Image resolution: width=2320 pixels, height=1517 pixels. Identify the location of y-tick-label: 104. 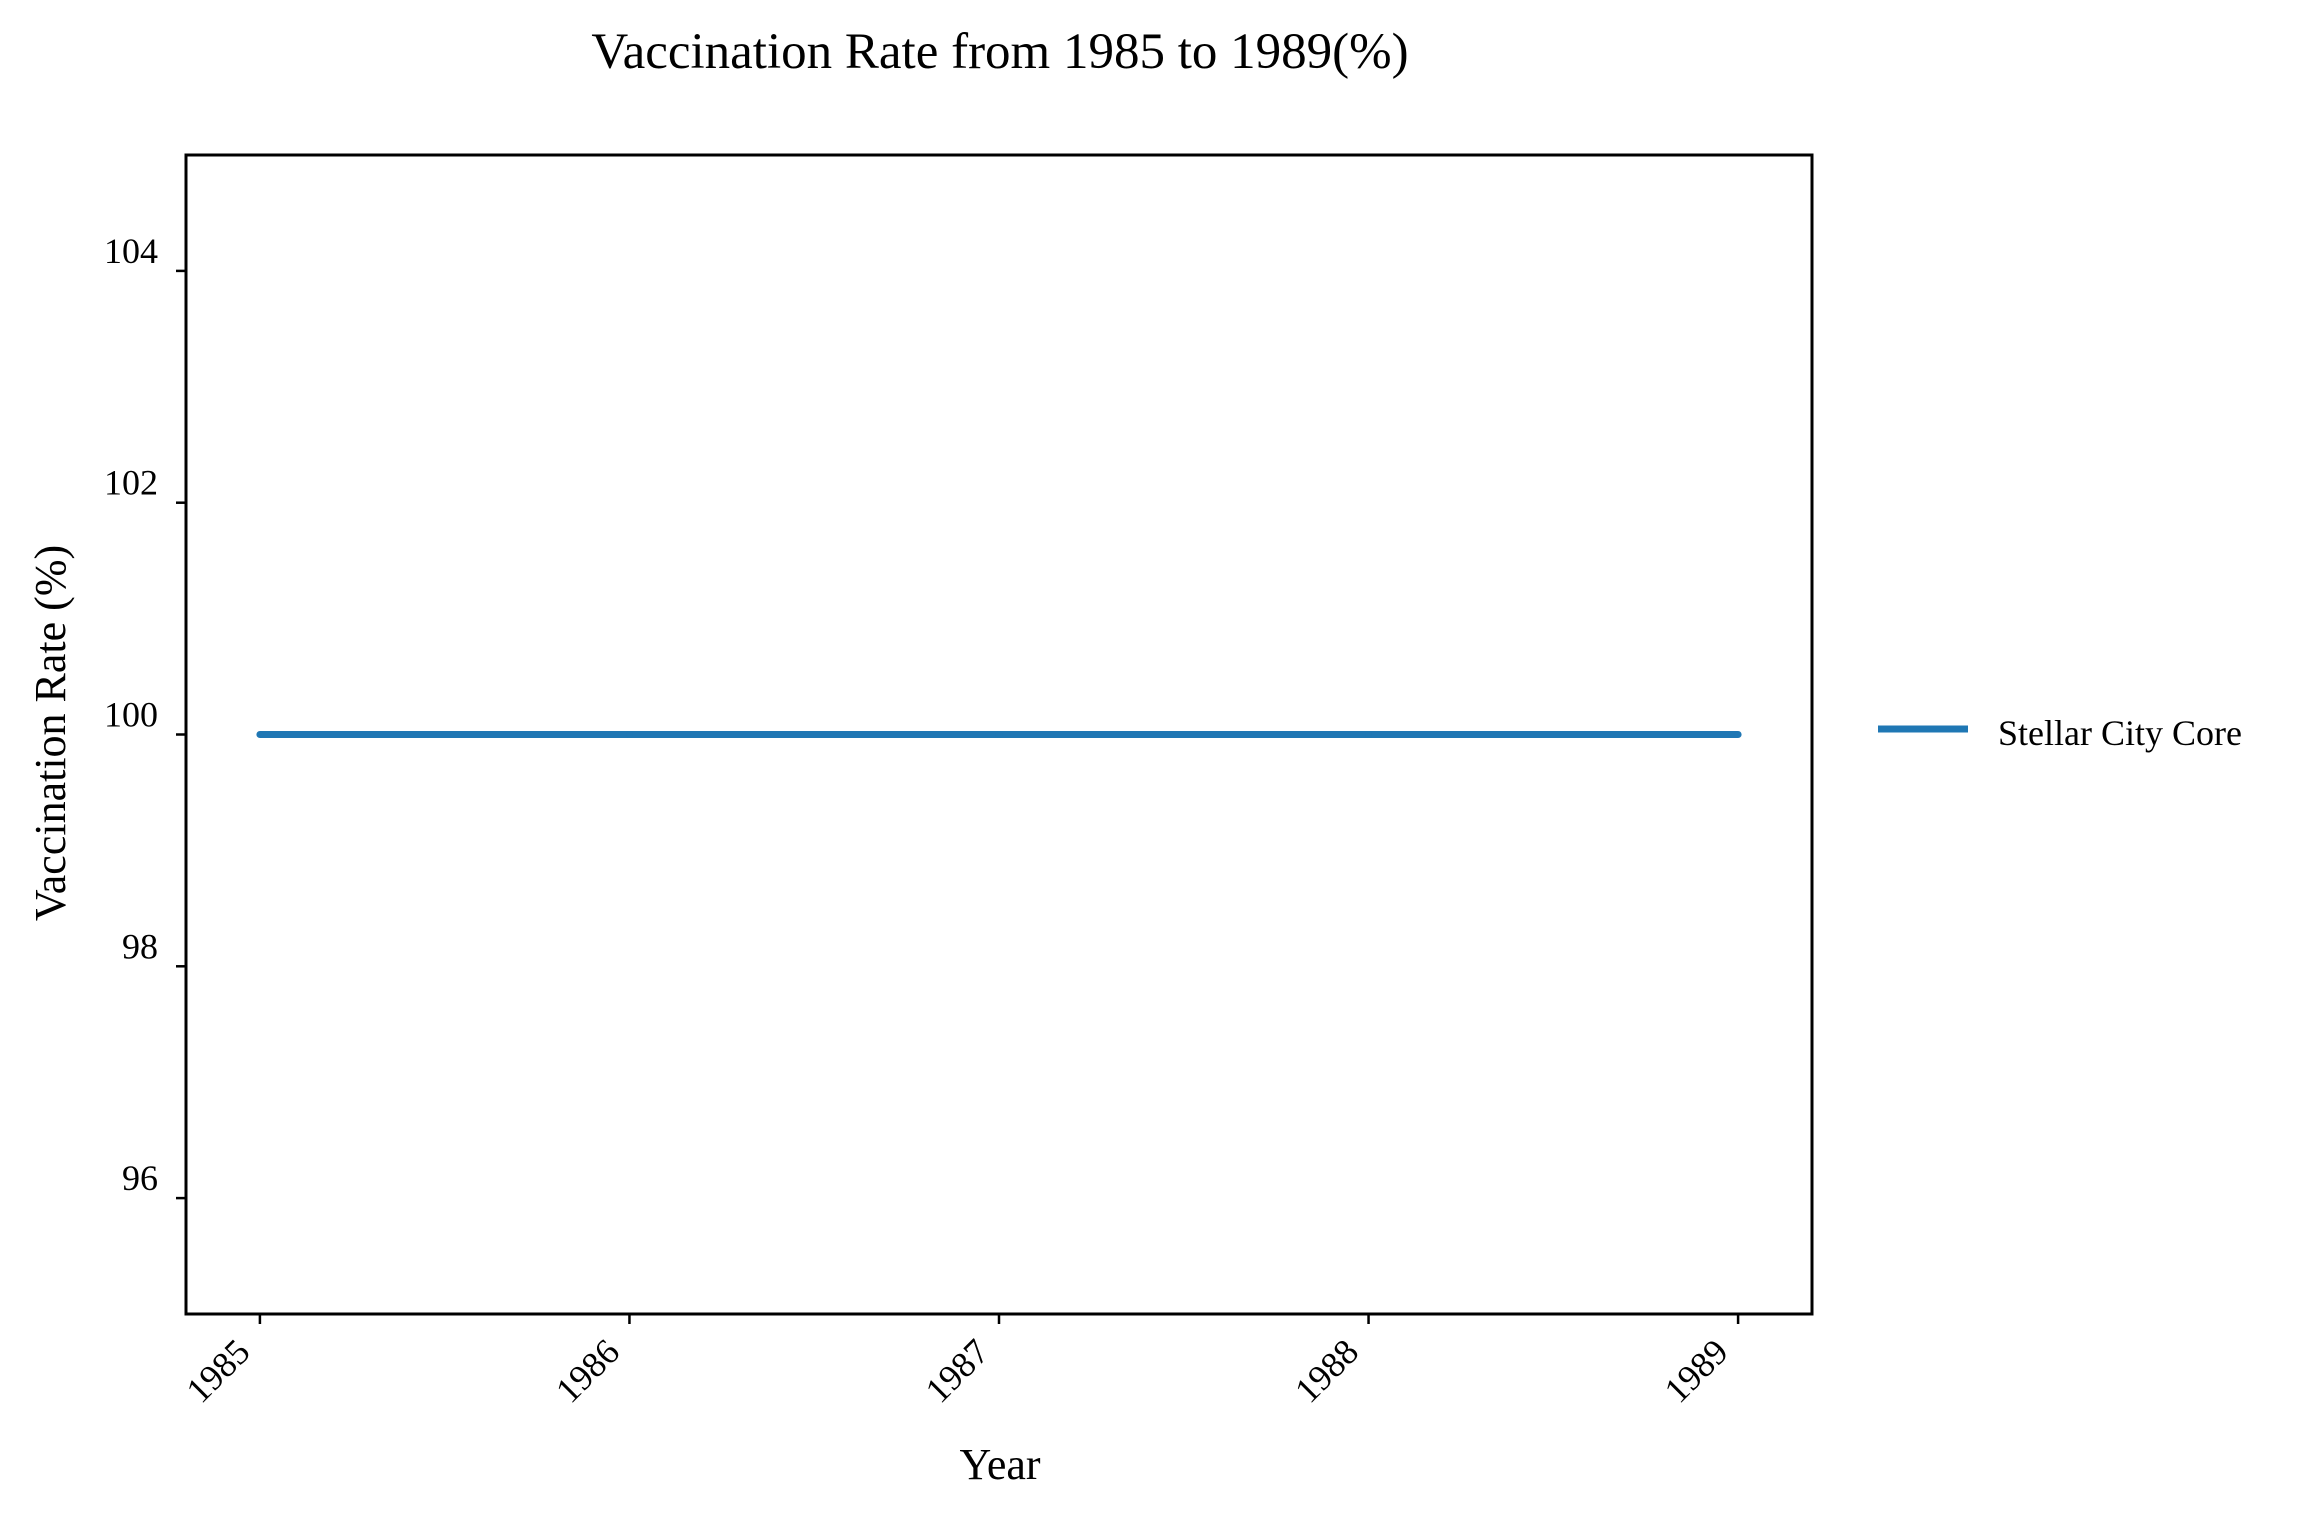
(131, 251).